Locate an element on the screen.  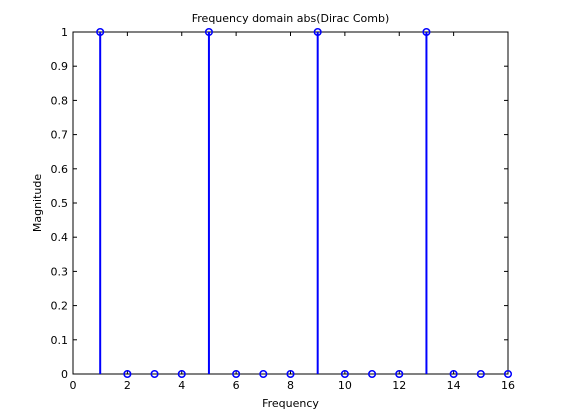
y-tick-label: 0.5 is located at coordinates (60, 203).